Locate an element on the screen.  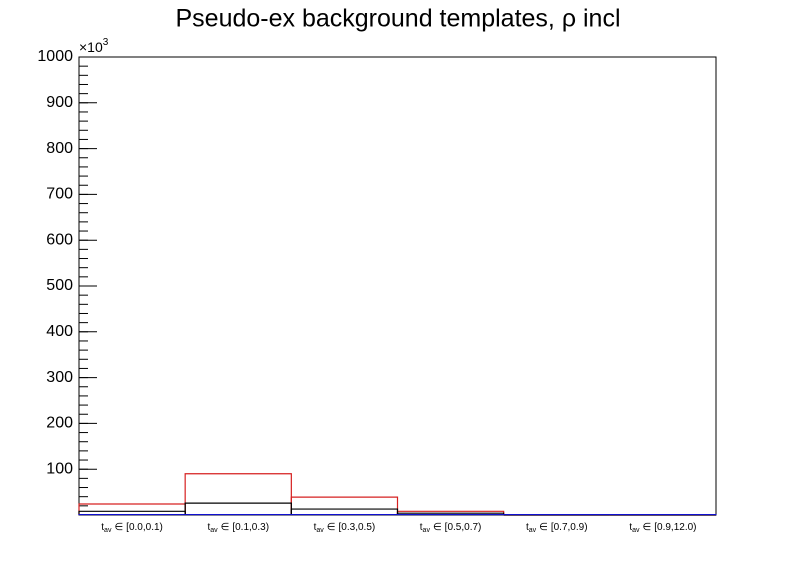
y-tick-label: 100 is located at coordinates (59, 468).